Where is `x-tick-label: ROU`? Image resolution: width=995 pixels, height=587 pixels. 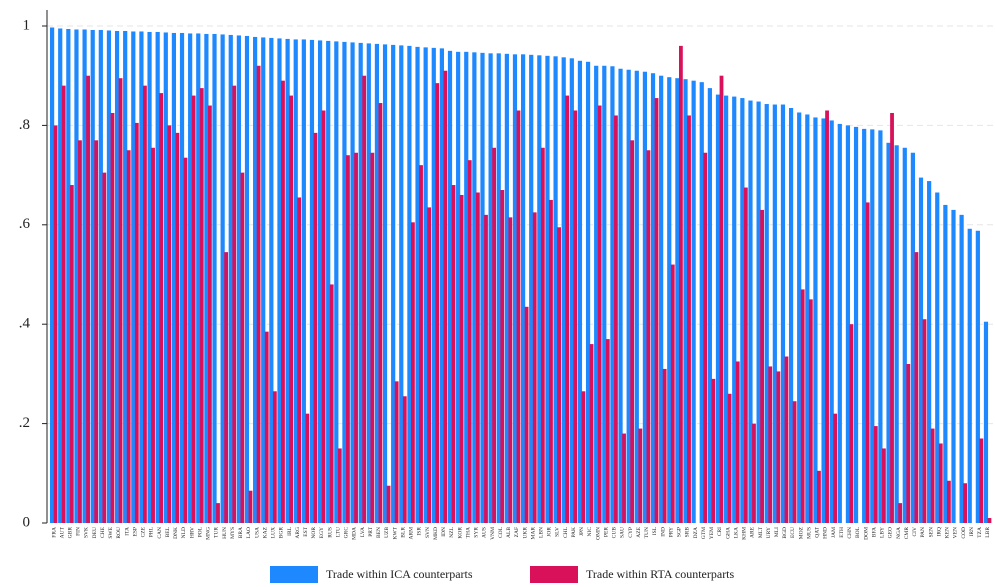
x-tick-label: ROU is located at coordinates (119, 533).